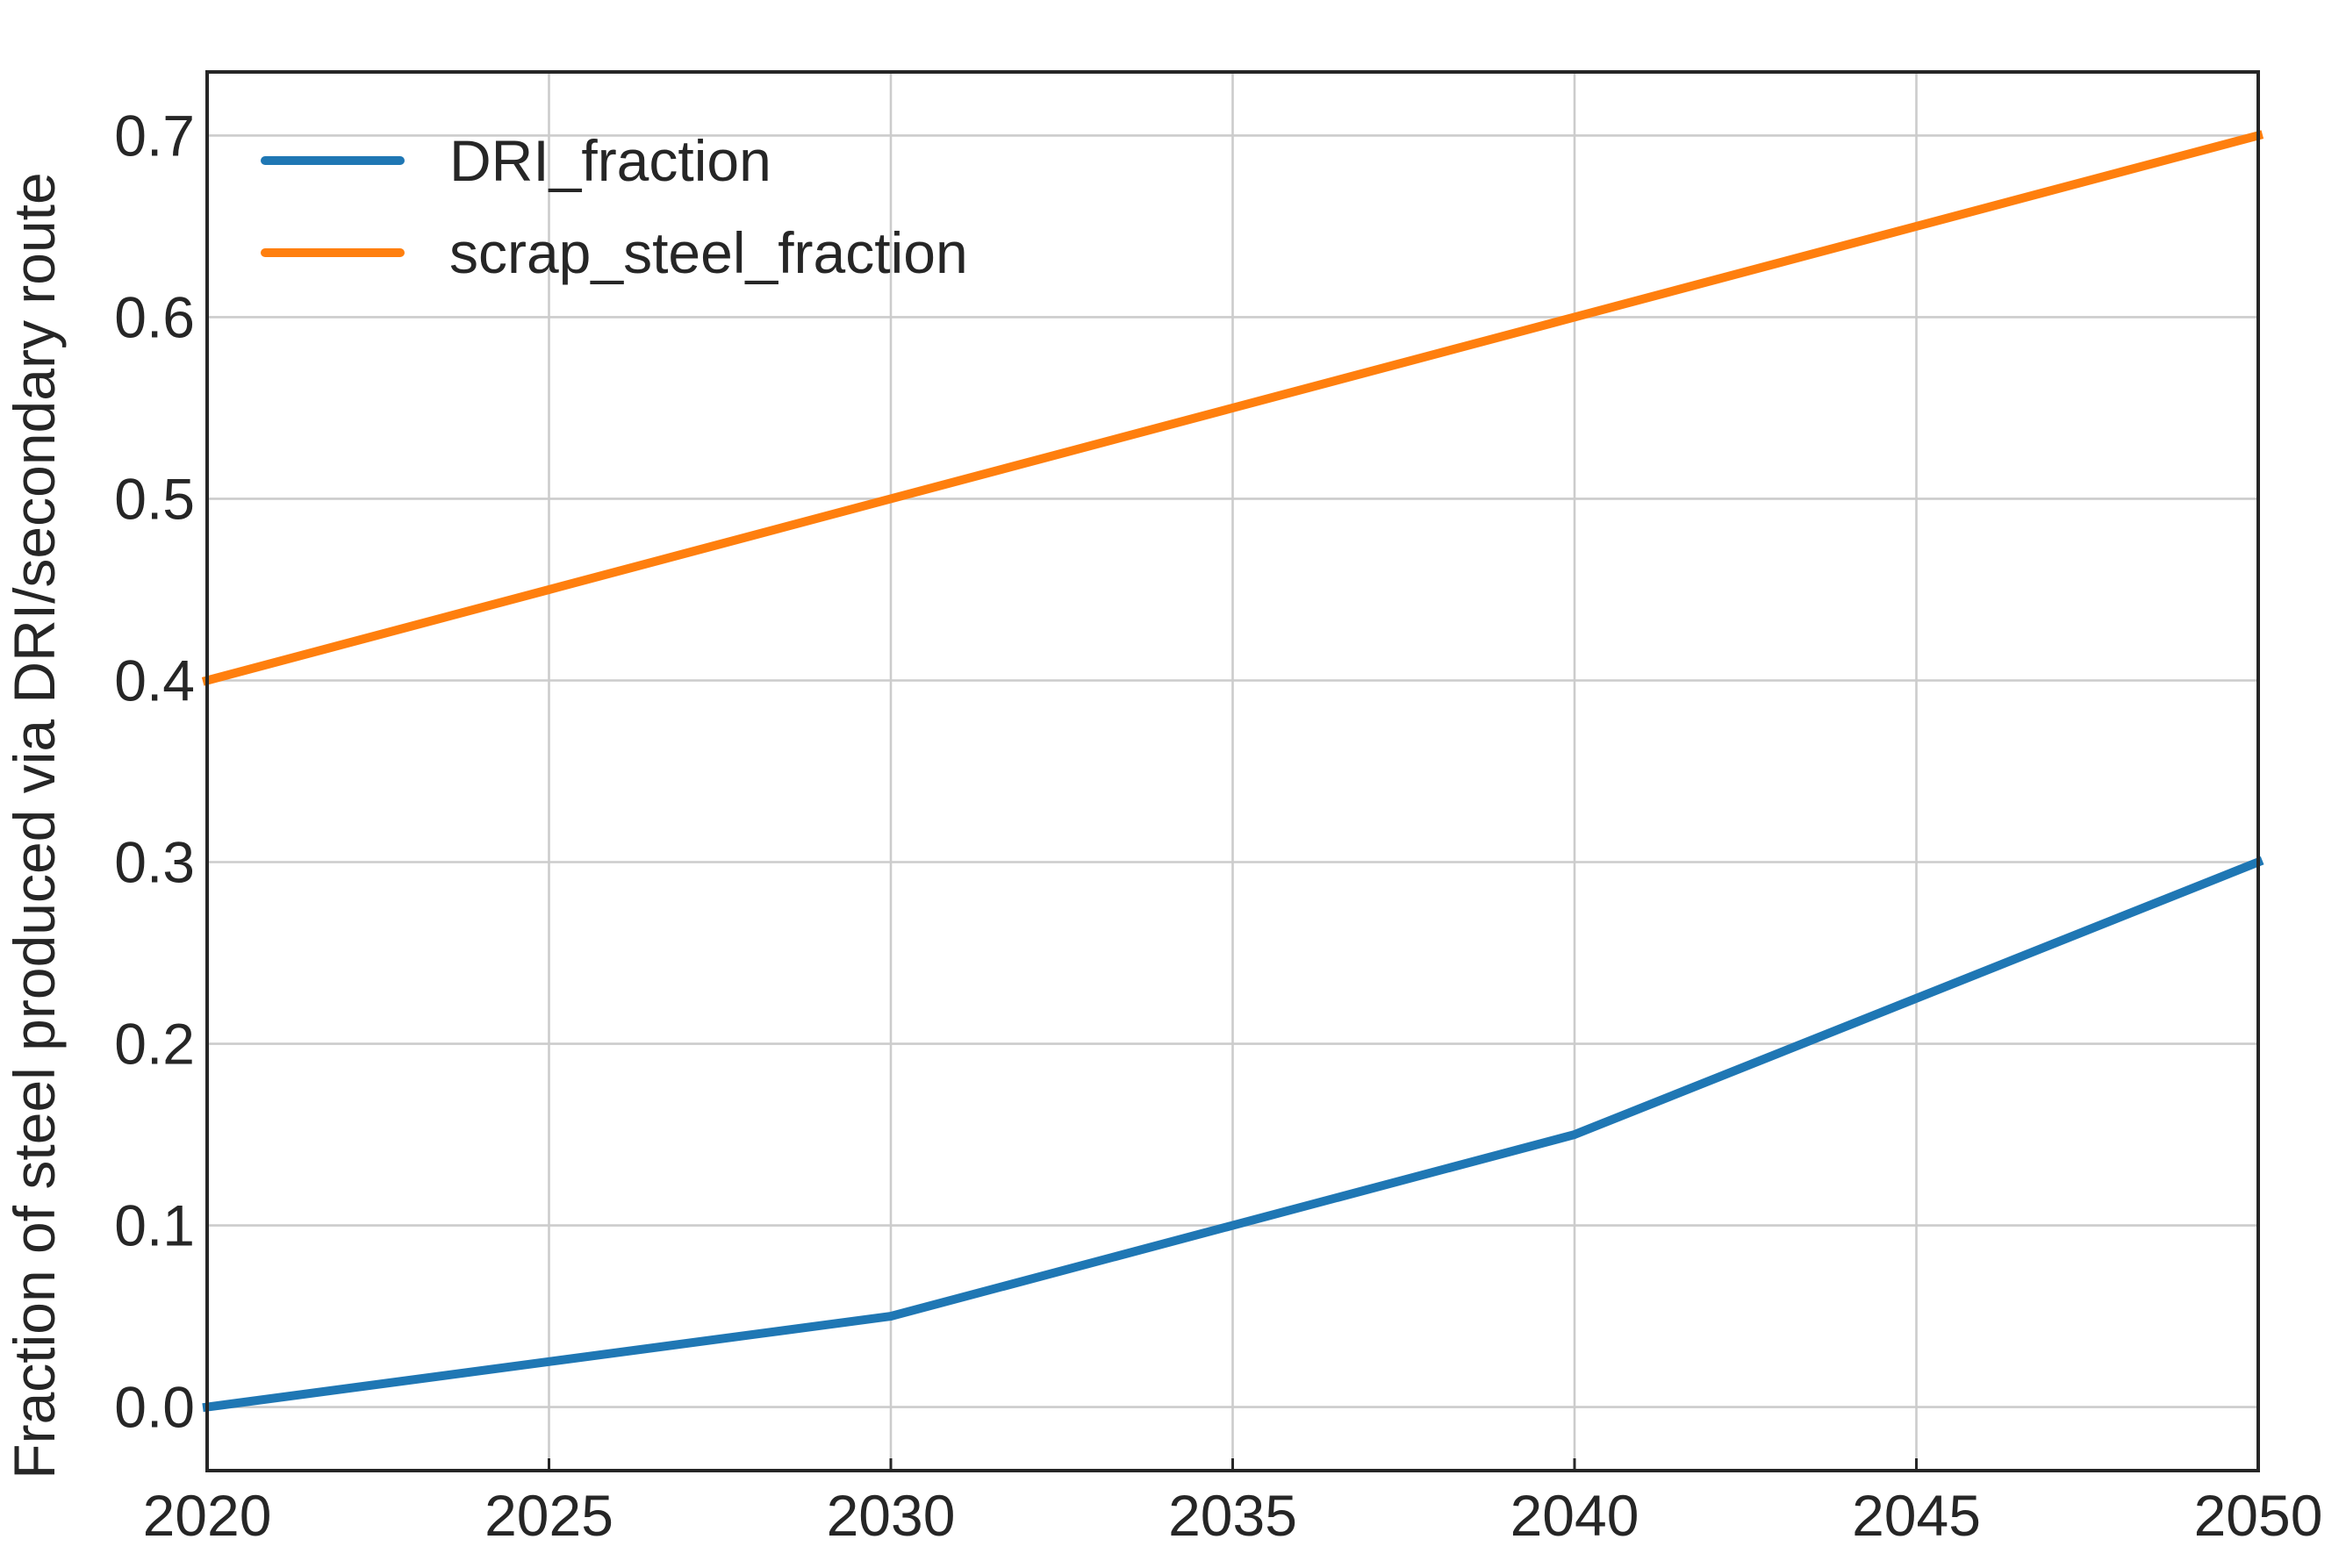 Image resolution: width=2346 pixels, height=1568 pixels. What do you see at coordinates (154, 862) in the screenshot?
I see `y-tick-label: 0.3` at bounding box center [154, 862].